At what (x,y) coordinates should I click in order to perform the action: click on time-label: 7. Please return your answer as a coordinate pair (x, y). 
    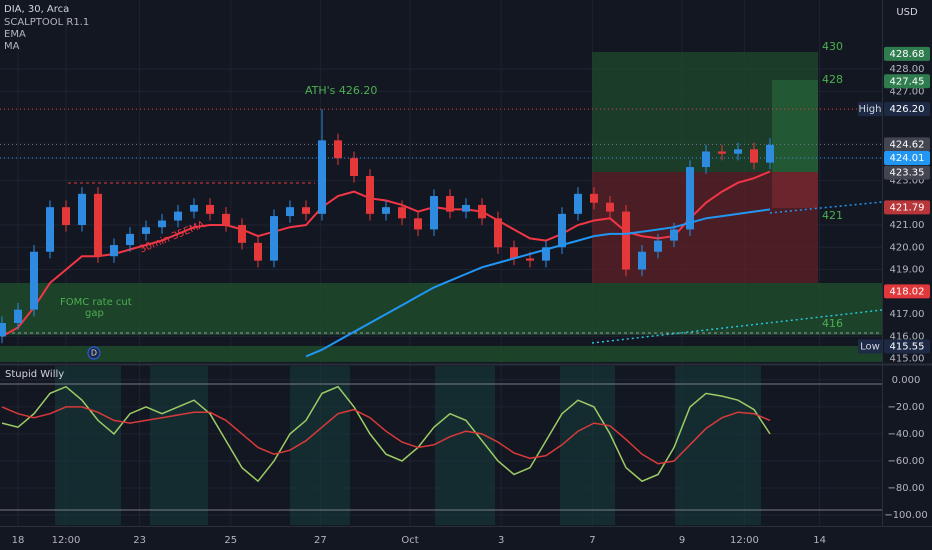
    Looking at the image, I should click on (592, 540).